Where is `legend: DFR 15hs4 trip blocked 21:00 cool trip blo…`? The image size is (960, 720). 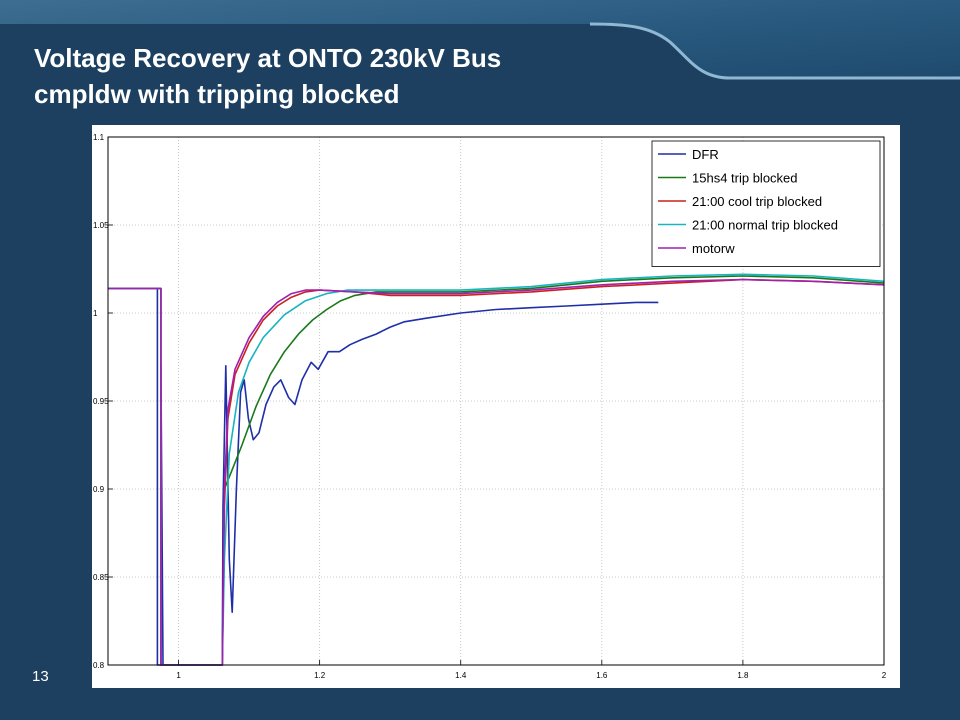 legend: DFR 15hs4 trip blocked 21:00 cool trip blo… is located at coordinates (766, 203).